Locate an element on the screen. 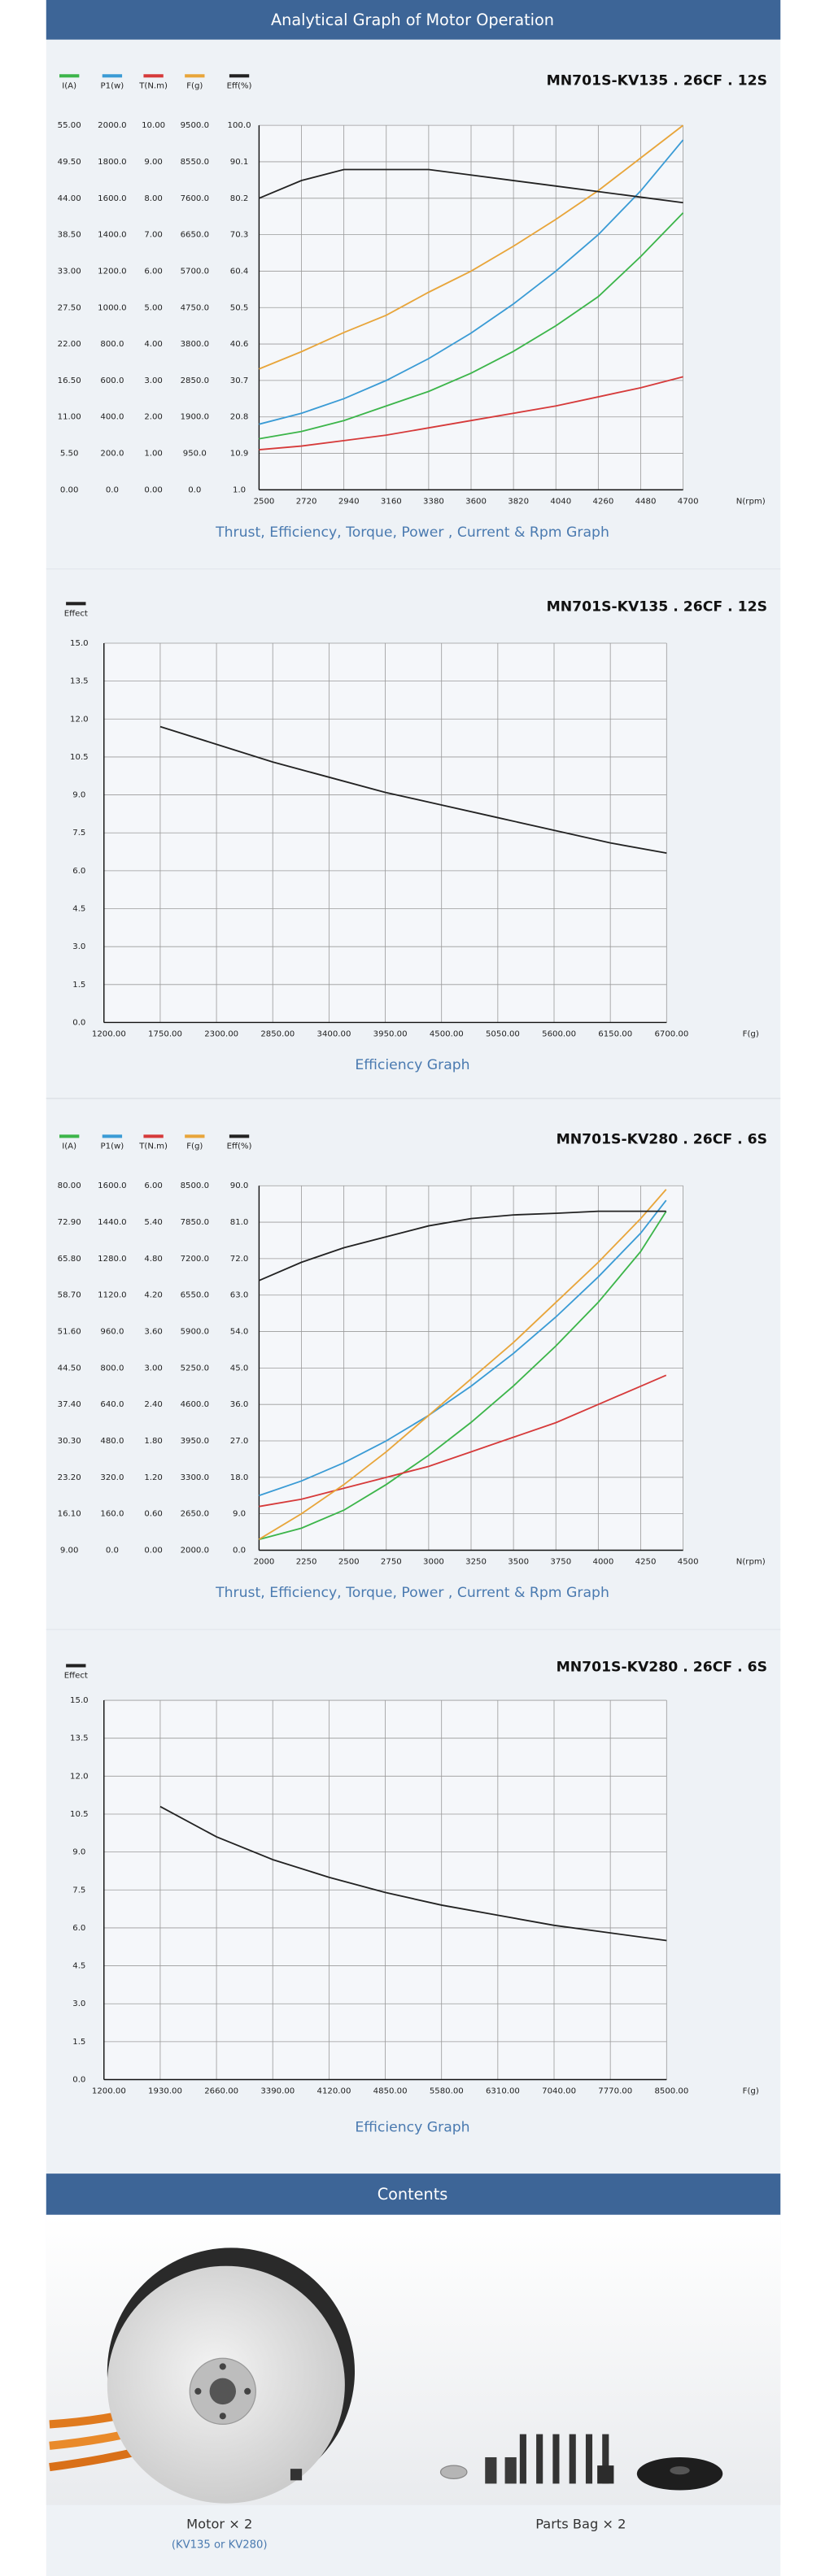 This screenshot has height=2576, width=825. x-tick-label: 2250 is located at coordinates (306, 1563).